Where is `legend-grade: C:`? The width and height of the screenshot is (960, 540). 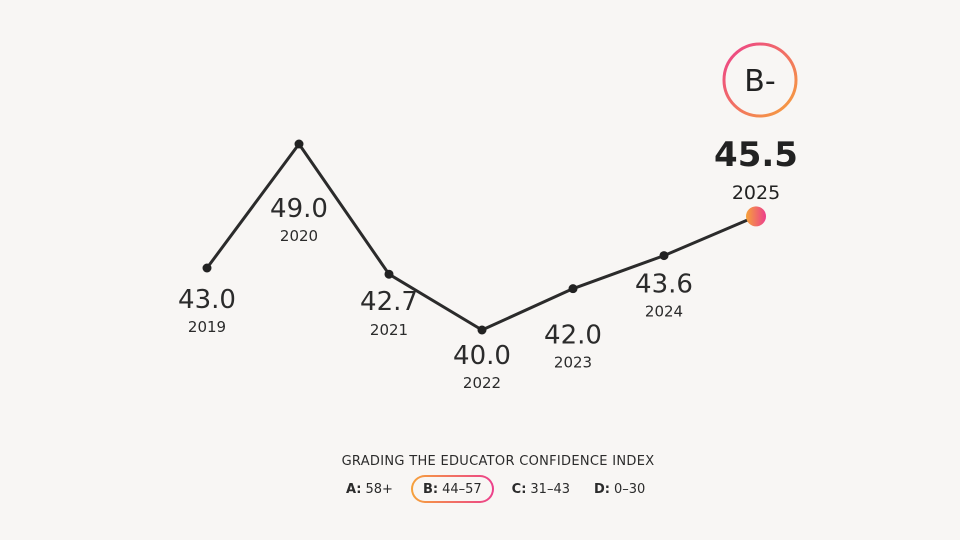
legend-grade: C: is located at coordinates (519, 489).